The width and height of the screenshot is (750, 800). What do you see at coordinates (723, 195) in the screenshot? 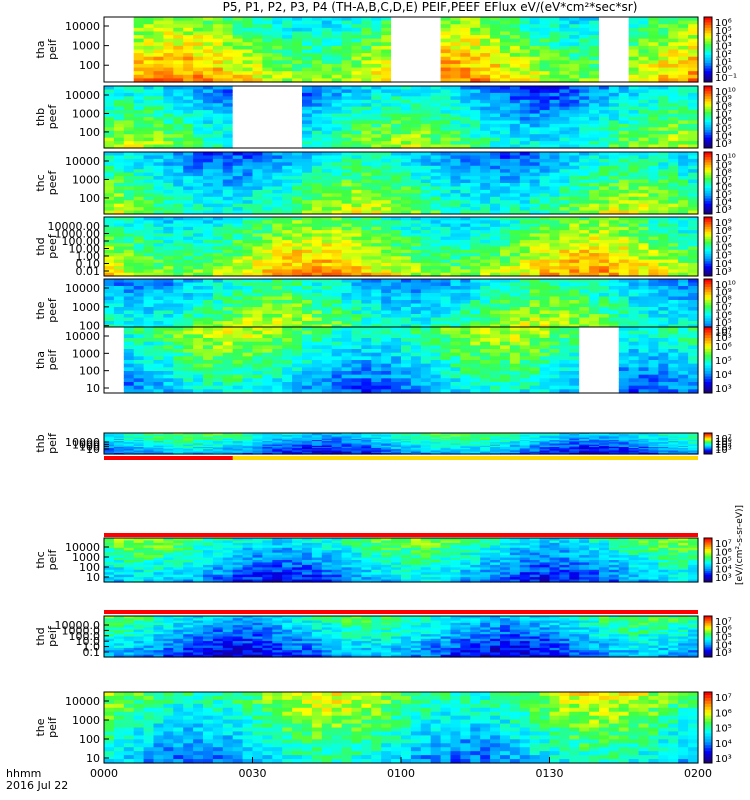
I see `colorbar-tick-label: 10⁵` at bounding box center [723, 195].